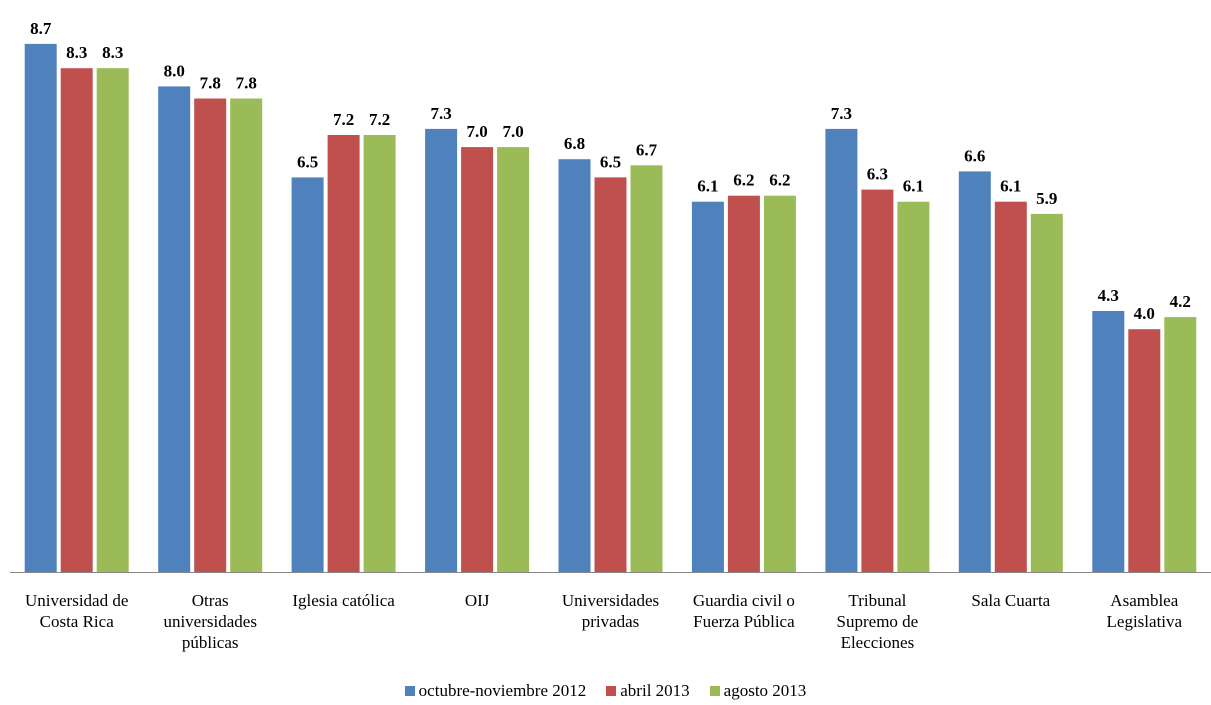 The height and width of the screenshot is (705, 1211). I want to click on legend-item: abril 2013, so click(648, 691).